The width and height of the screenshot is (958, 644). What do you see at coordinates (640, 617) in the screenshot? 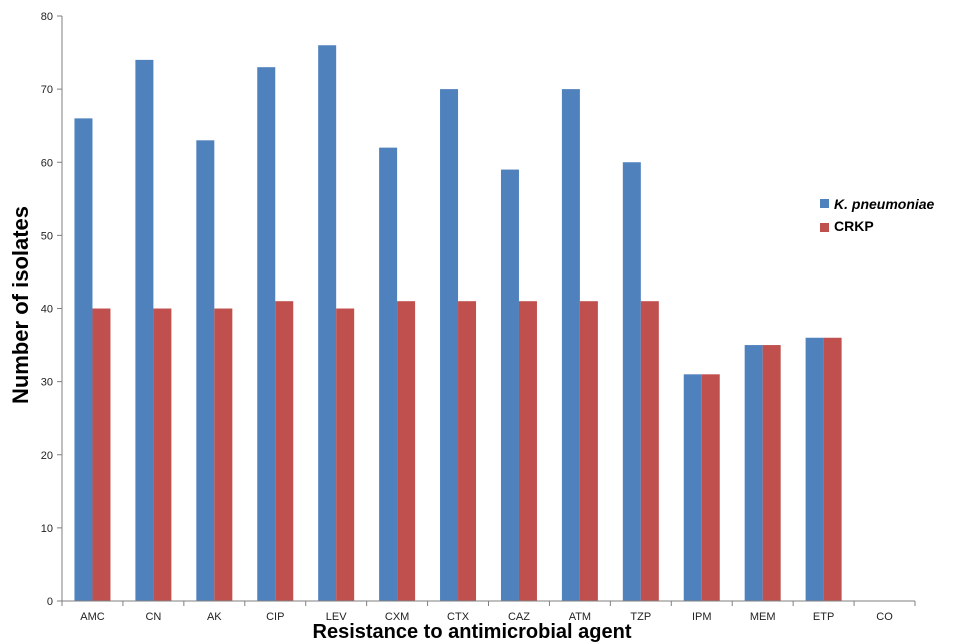
I see `x-tick-label: TZP` at bounding box center [640, 617].